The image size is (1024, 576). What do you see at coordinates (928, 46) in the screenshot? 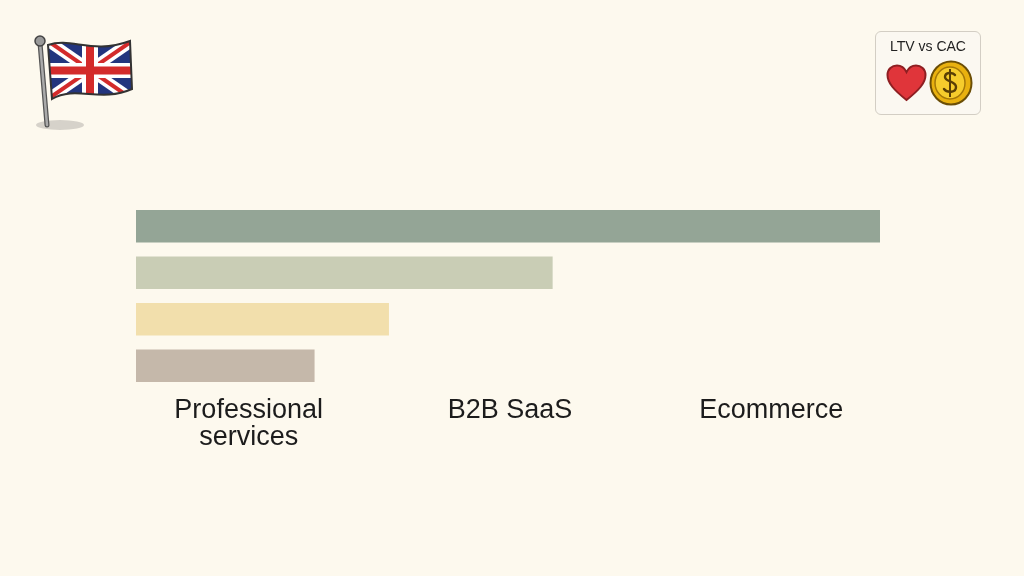
I see `text: LTV vs CAC` at bounding box center [928, 46].